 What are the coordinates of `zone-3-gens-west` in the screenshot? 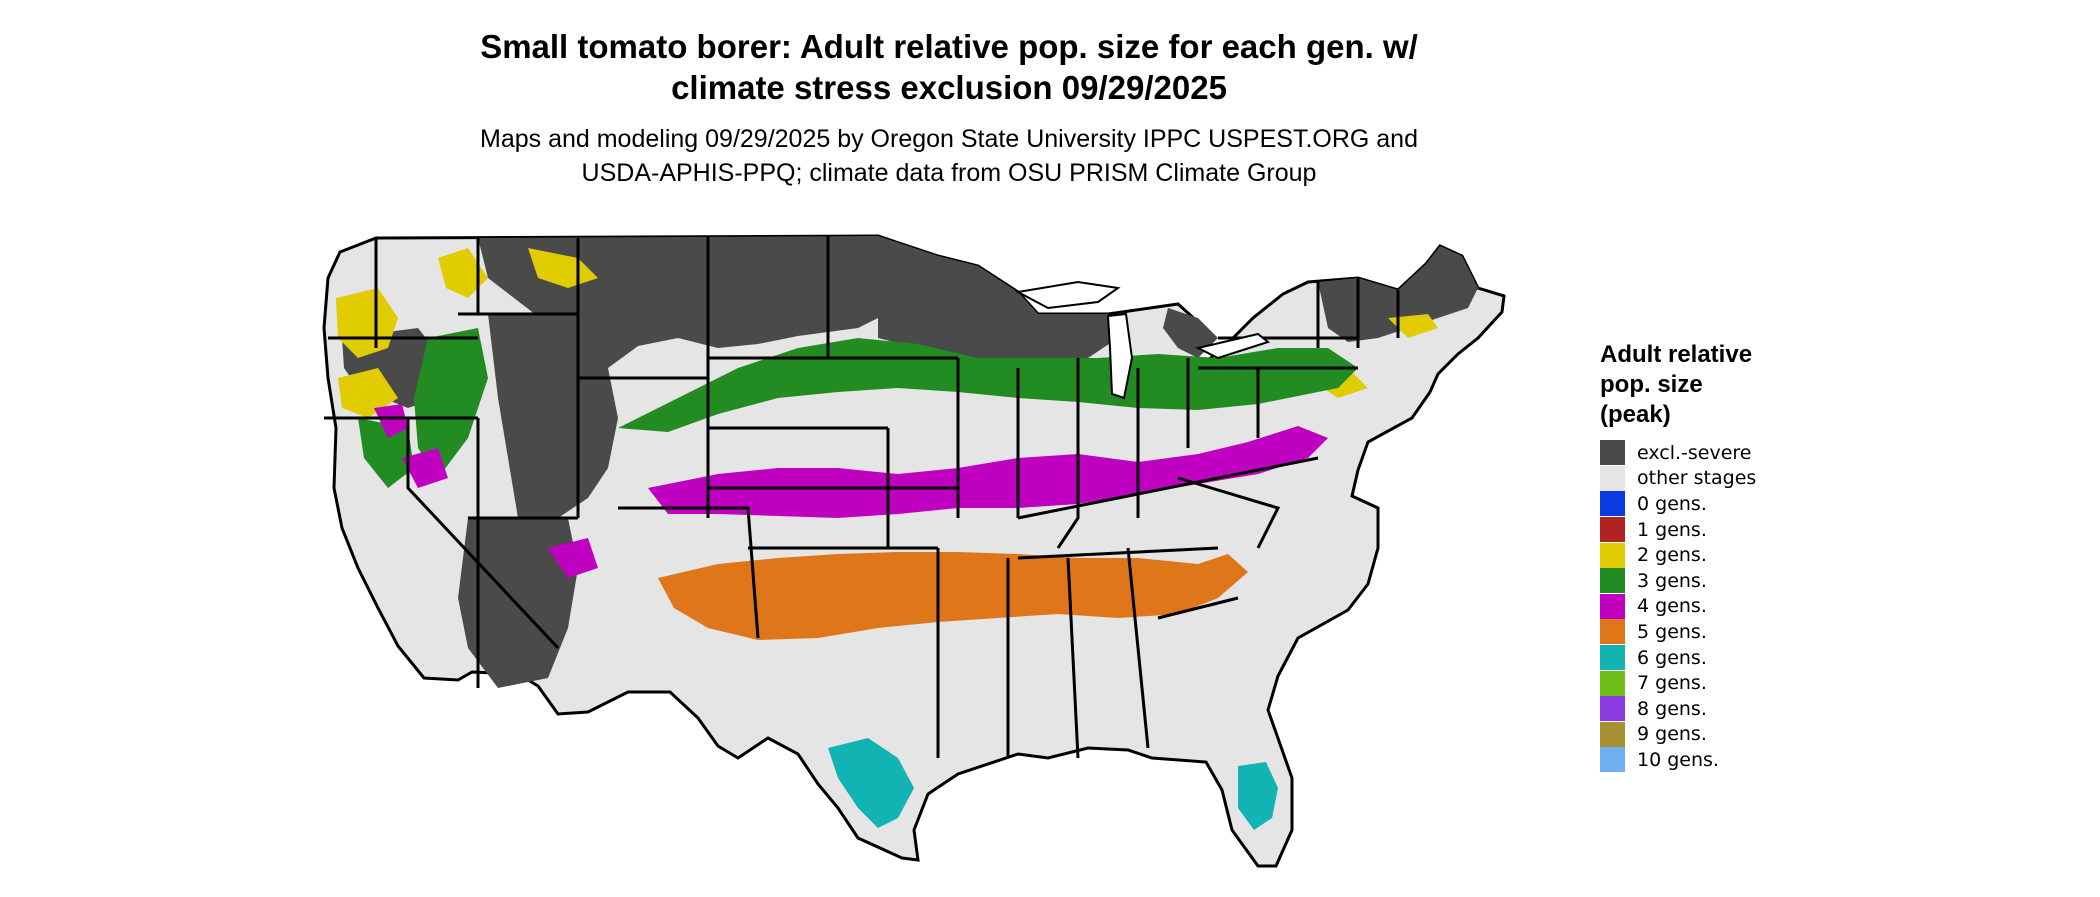 It's located at (423, 408).